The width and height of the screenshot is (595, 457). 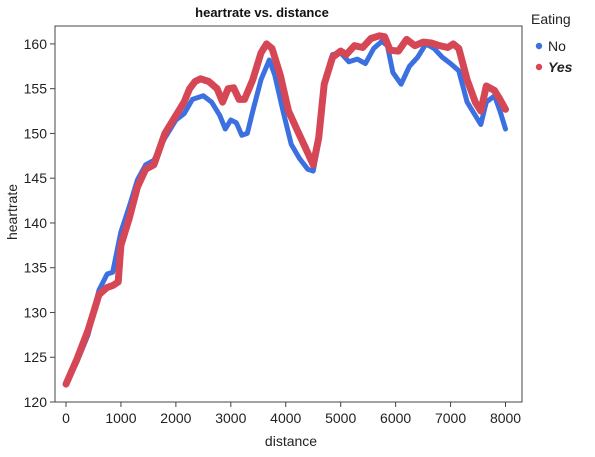 What do you see at coordinates (560, 67) in the screenshot?
I see `legend-label-yes: Yes` at bounding box center [560, 67].